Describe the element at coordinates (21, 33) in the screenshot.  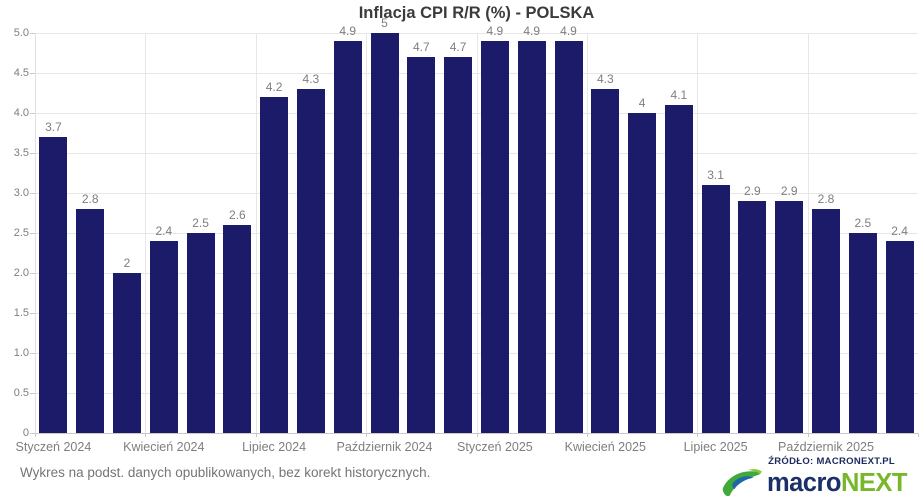
I see `y-tick-label: 5.0` at that location.